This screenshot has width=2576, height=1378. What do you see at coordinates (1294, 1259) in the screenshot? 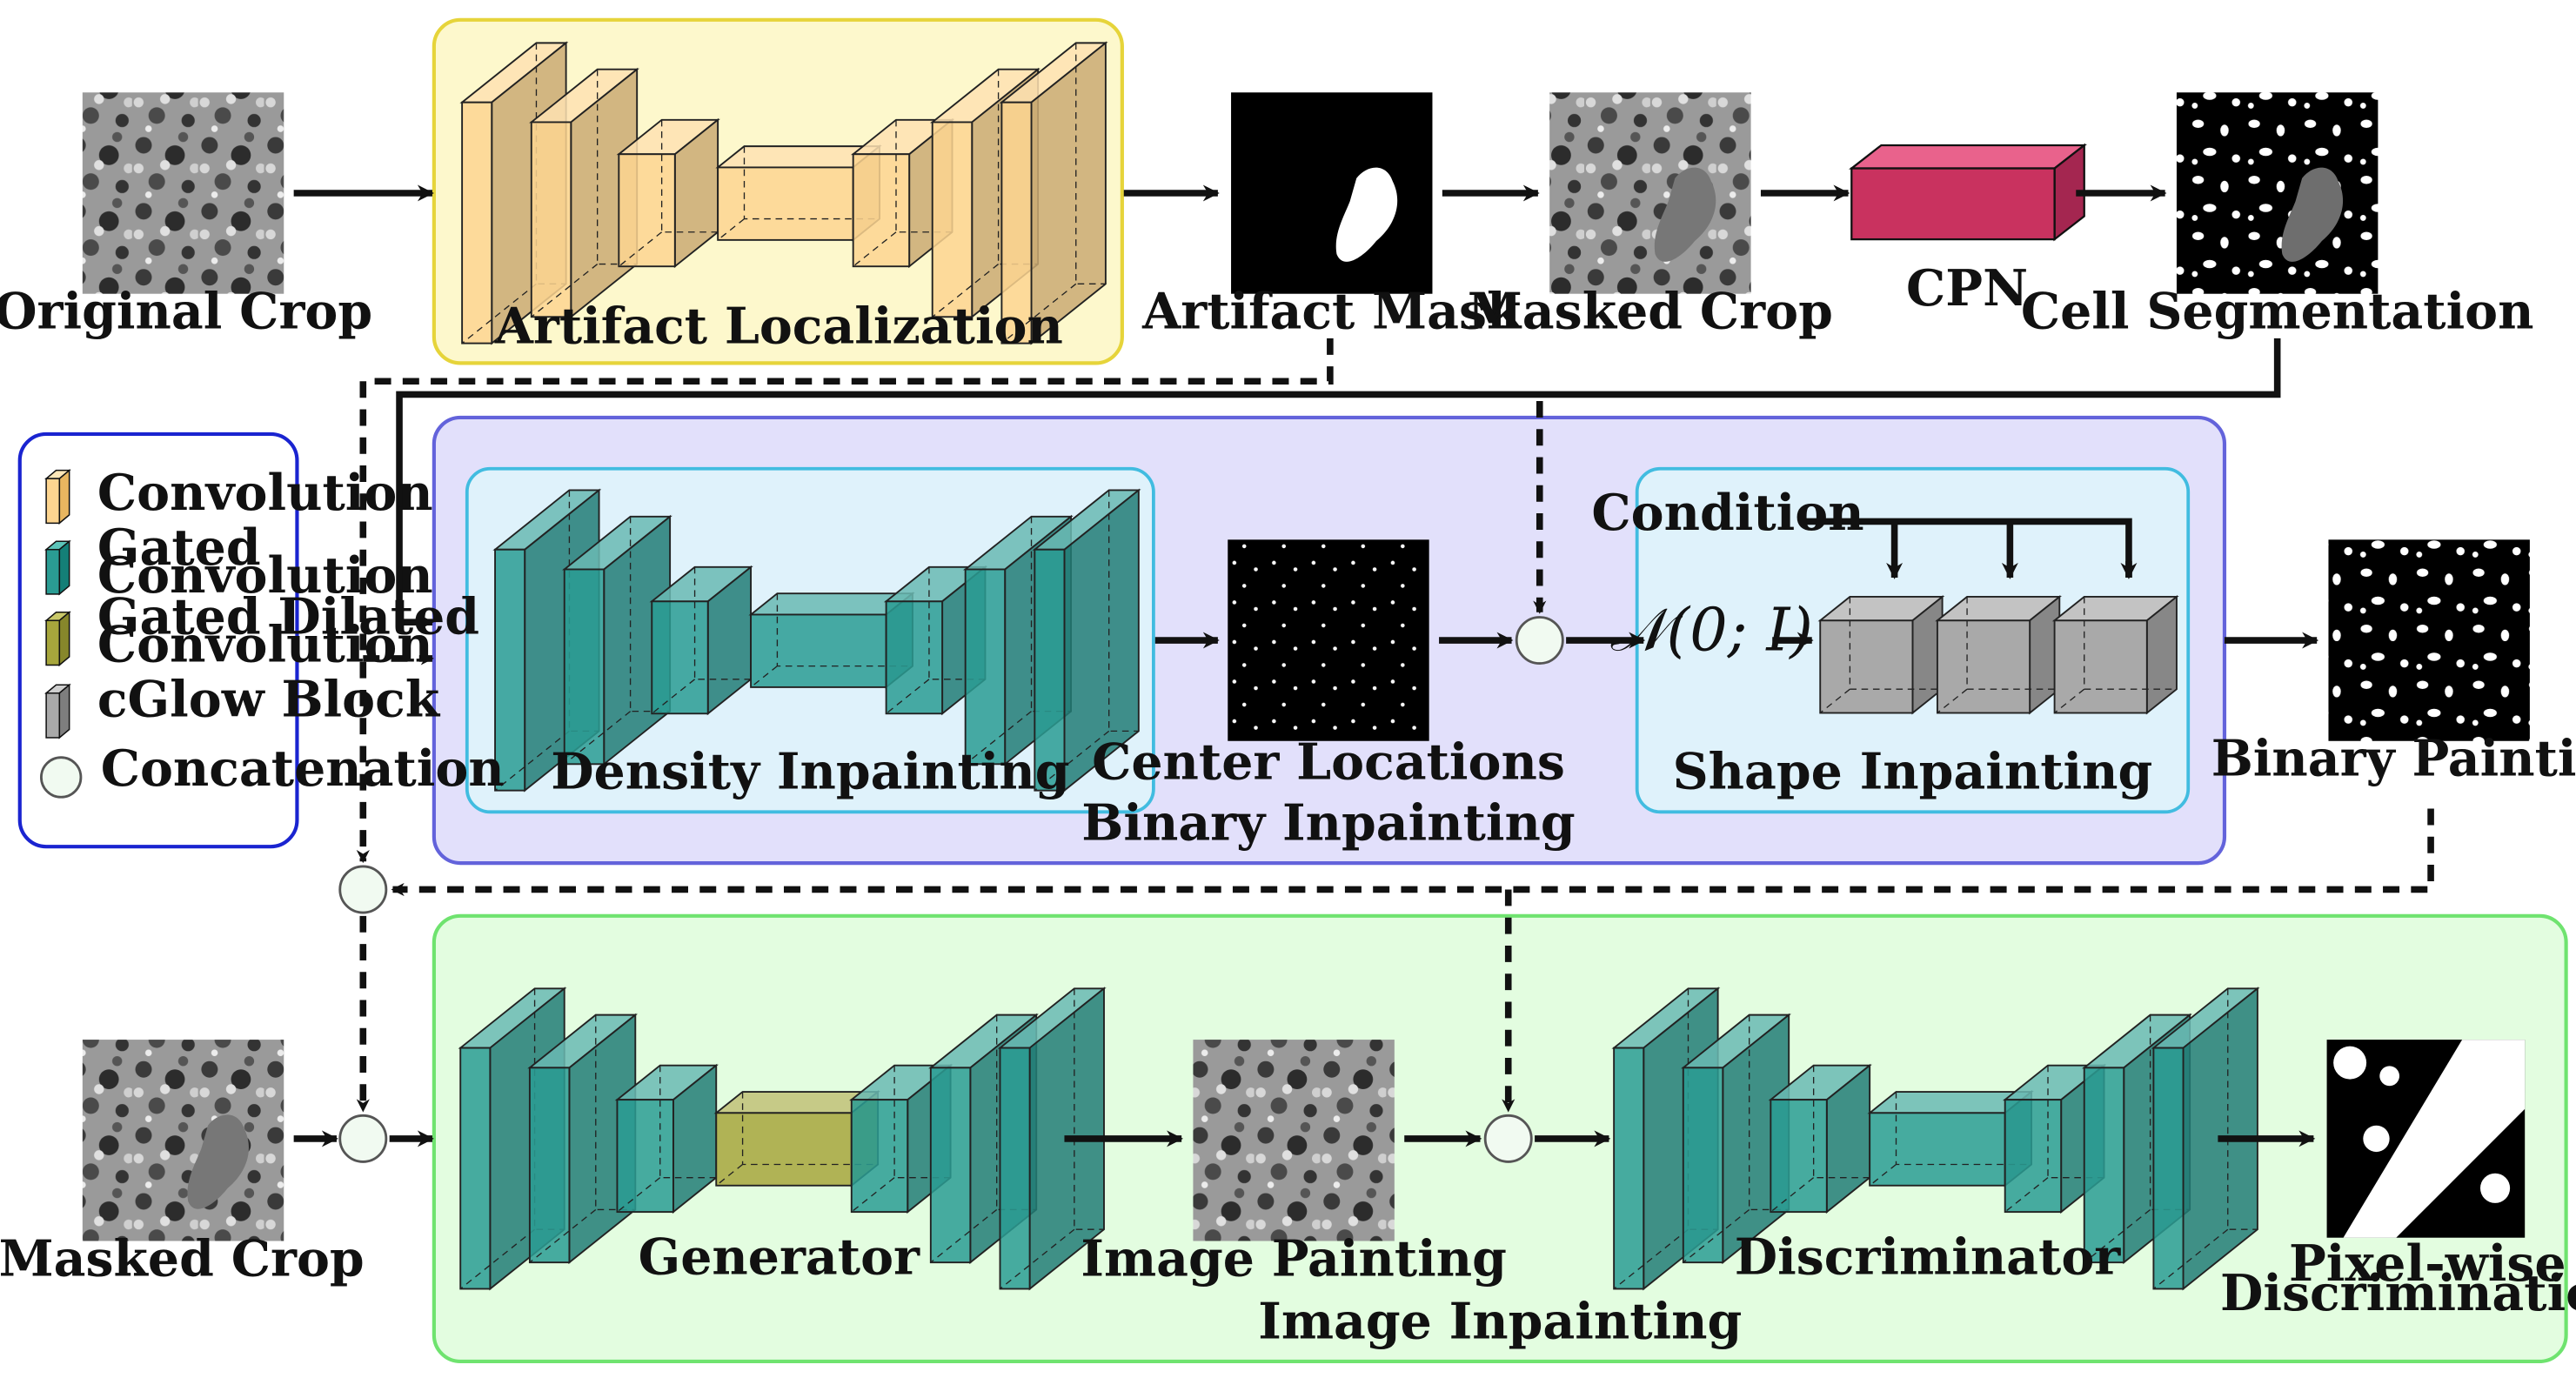
I see `image-painting-label: Image Painting` at bounding box center [1294, 1259].